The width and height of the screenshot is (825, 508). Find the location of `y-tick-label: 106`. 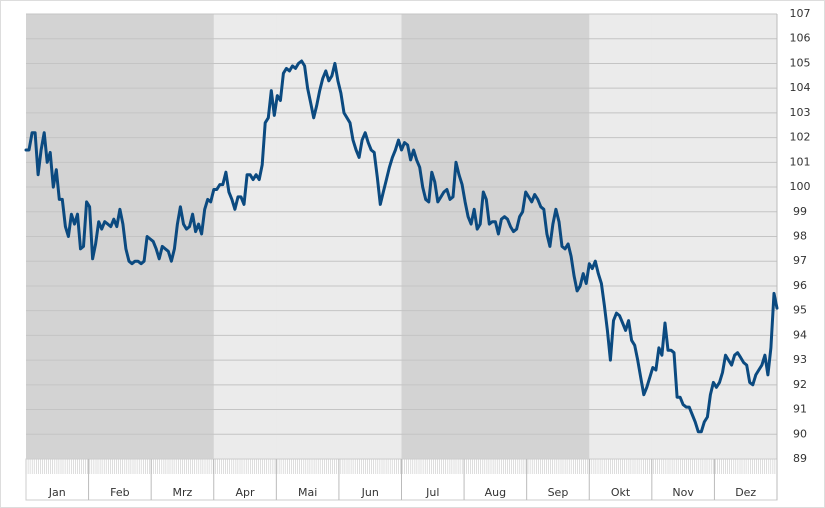

y-tick-label: 106 is located at coordinates (800, 38).